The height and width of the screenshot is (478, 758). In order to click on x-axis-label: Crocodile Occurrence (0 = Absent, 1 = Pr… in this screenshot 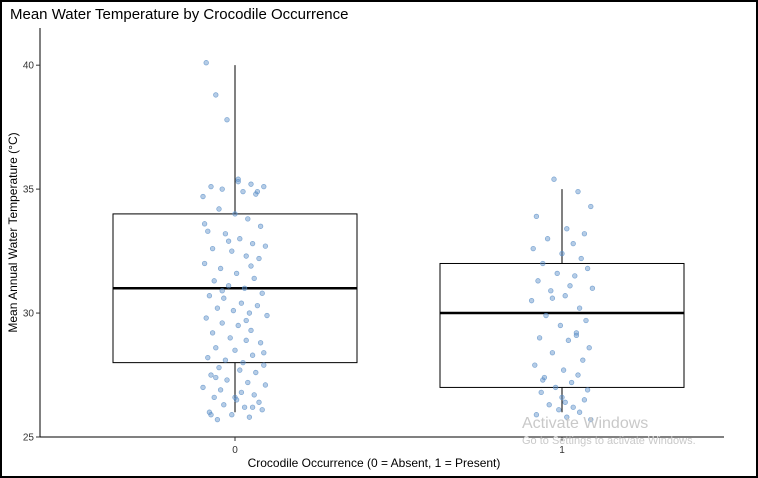, I will do `click(374, 463)`.